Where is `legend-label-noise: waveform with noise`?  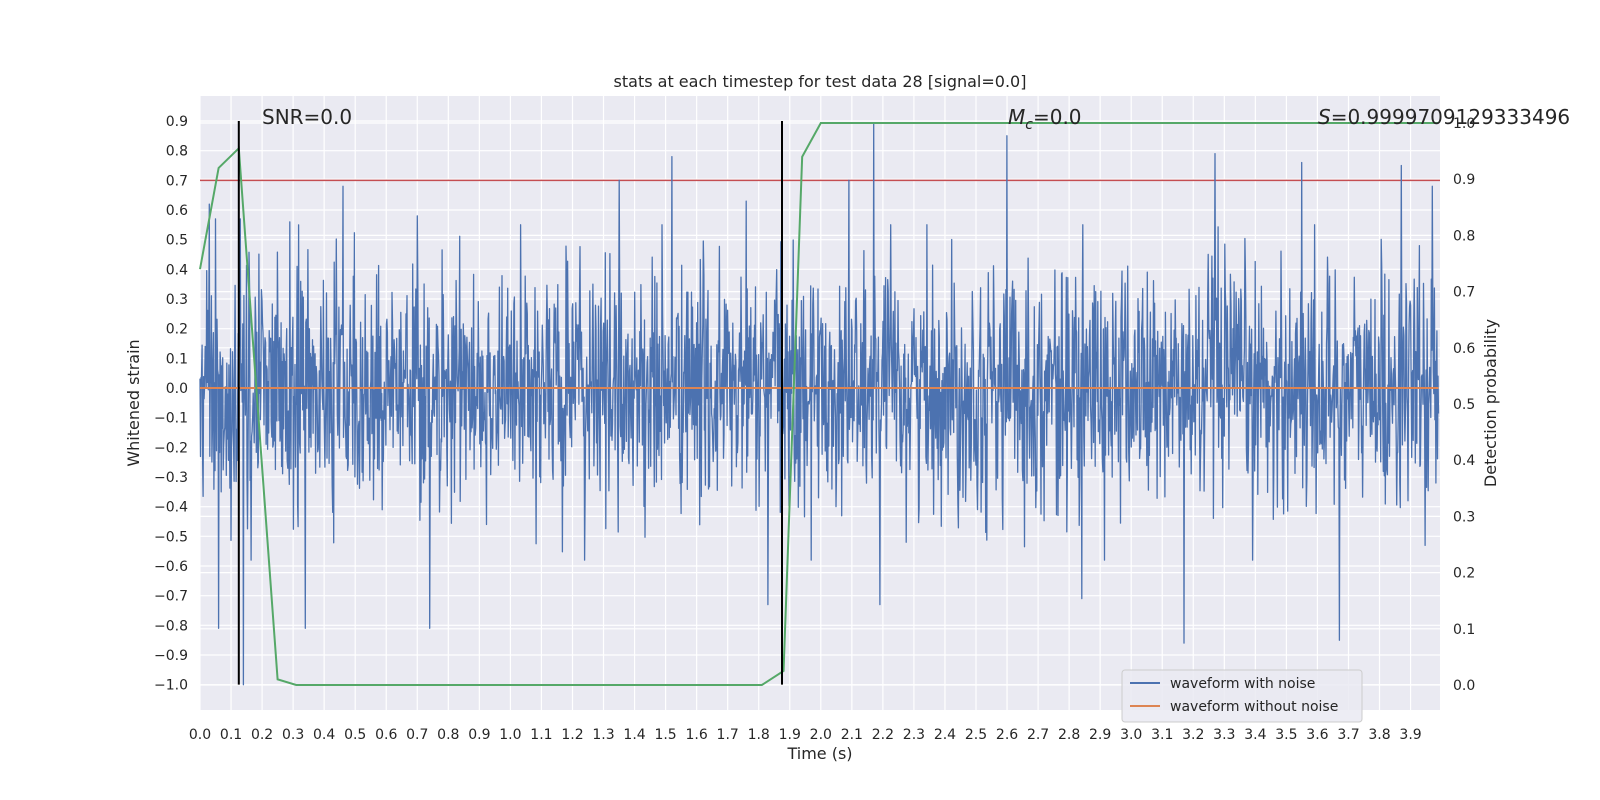
legend-label-noise: waveform with noise is located at coordinates (1242, 684).